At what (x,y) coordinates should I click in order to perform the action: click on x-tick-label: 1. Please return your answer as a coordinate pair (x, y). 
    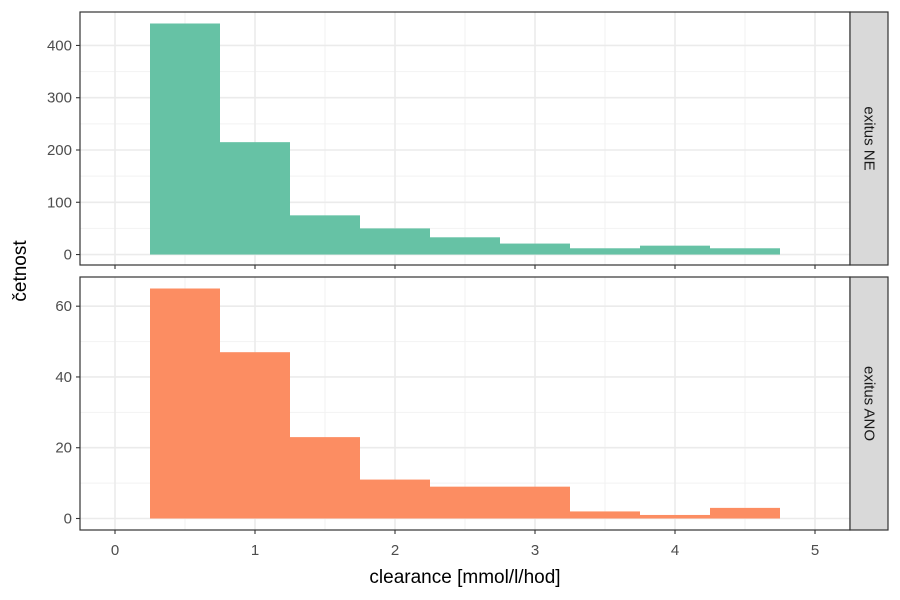
    Looking at the image, I should click on (255, 550).